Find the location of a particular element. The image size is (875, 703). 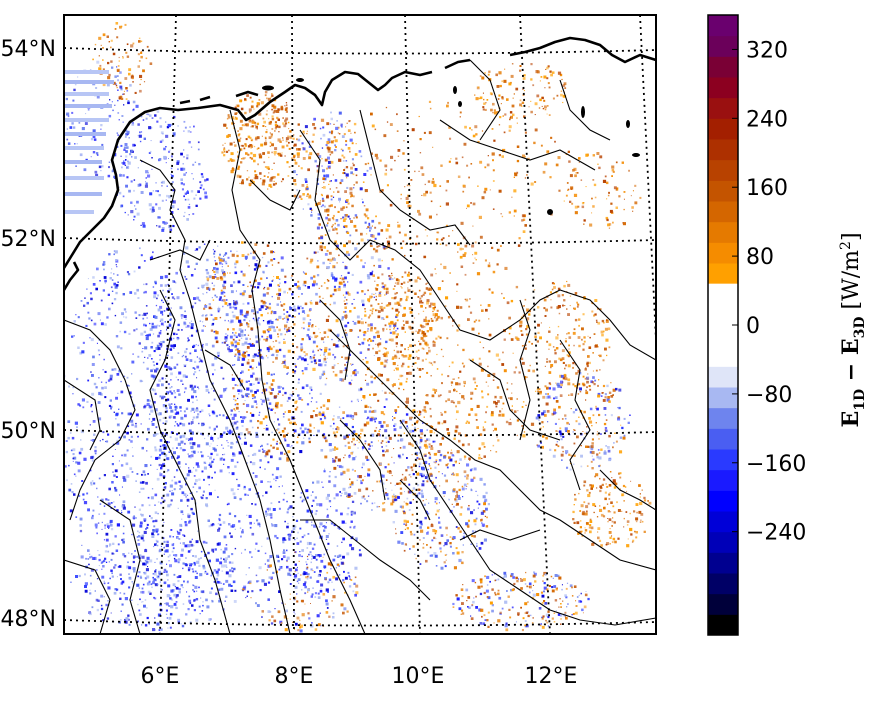

lon-label-10: 10°E is located at coordinates (418, 676).